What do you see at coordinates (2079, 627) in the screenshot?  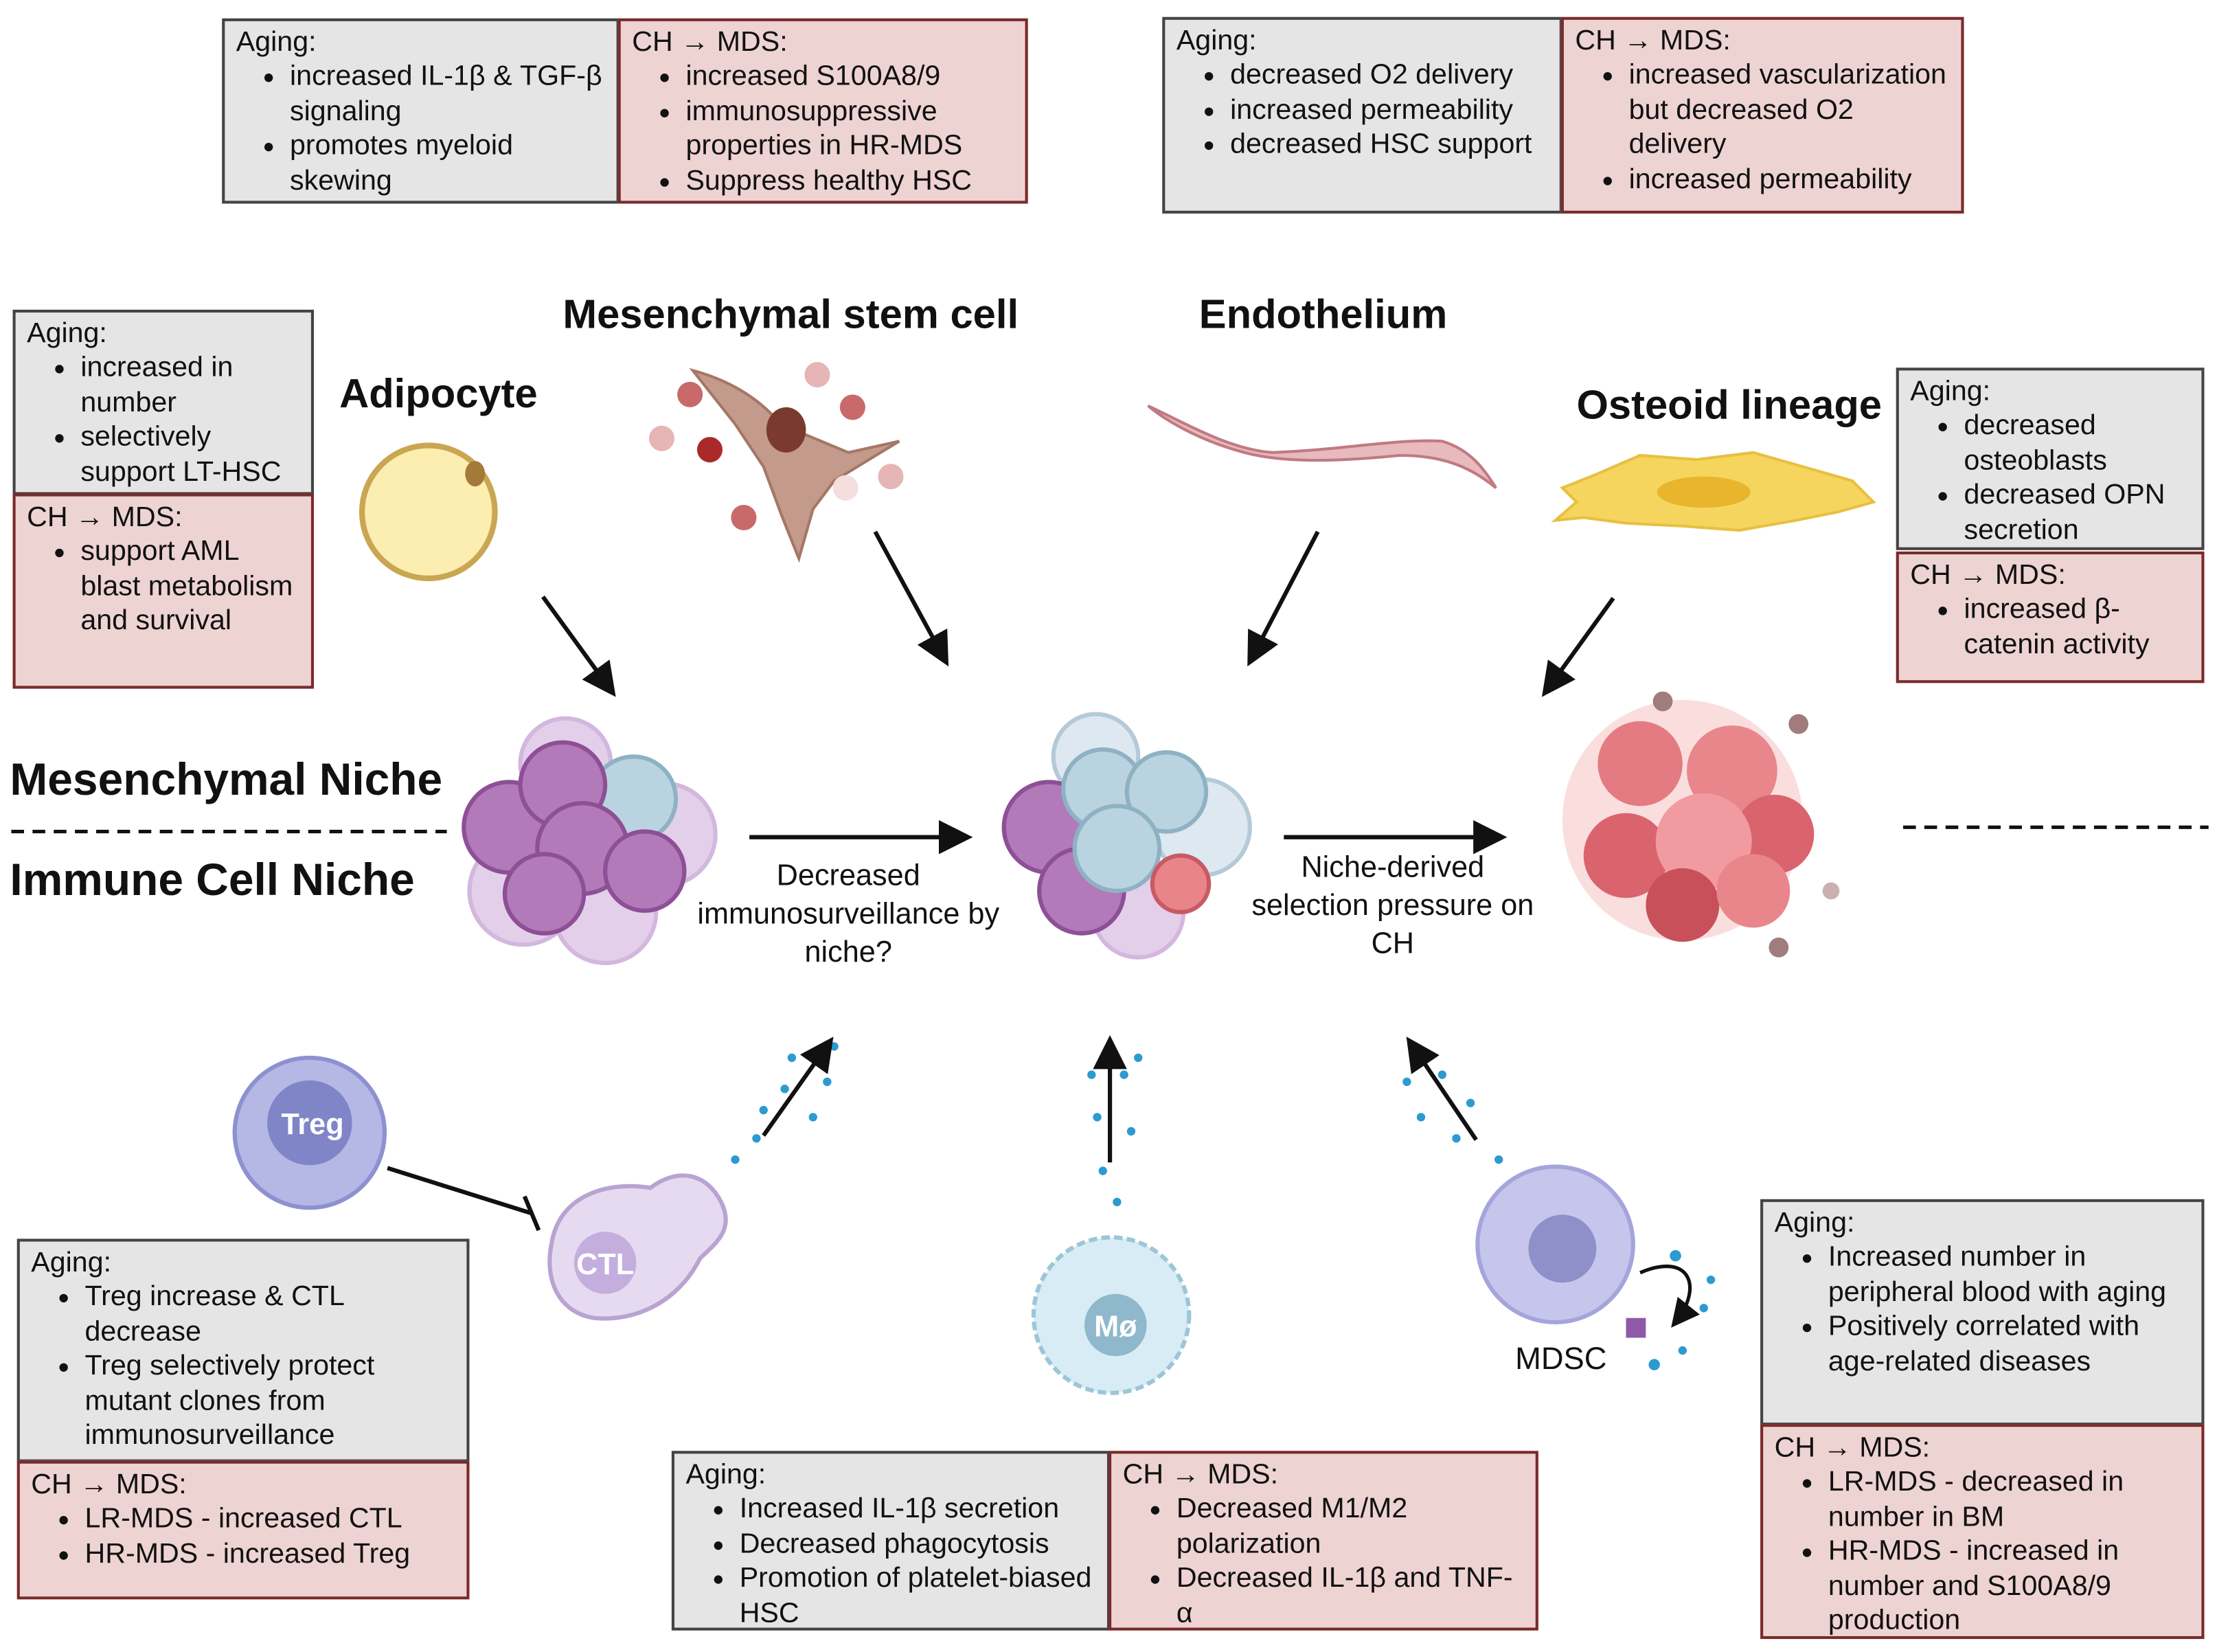 I see `box-list-item: increased β-catenin activity` at bounding box center [2079, 627].